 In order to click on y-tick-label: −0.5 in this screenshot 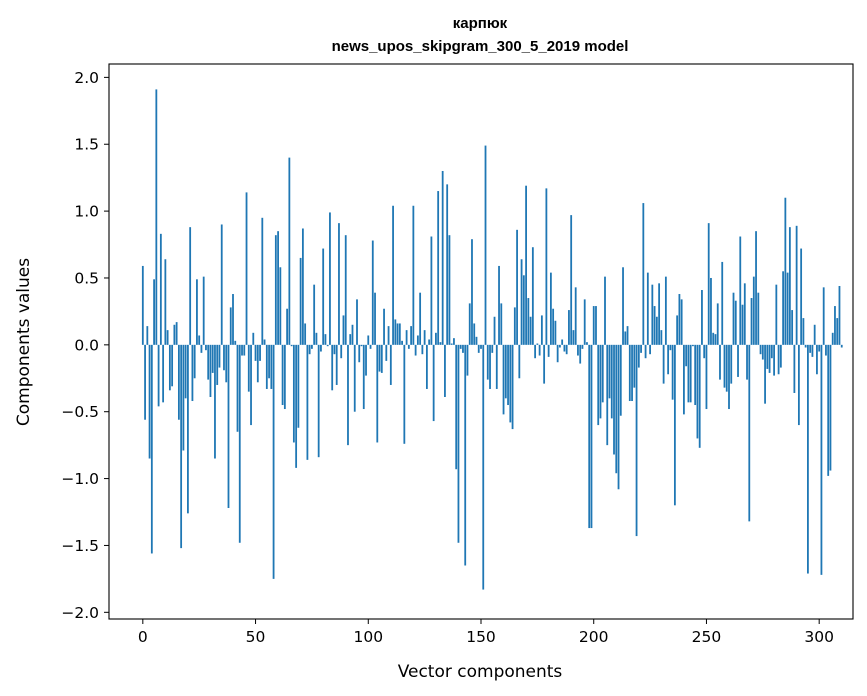, I will do `click(80, 412)`.